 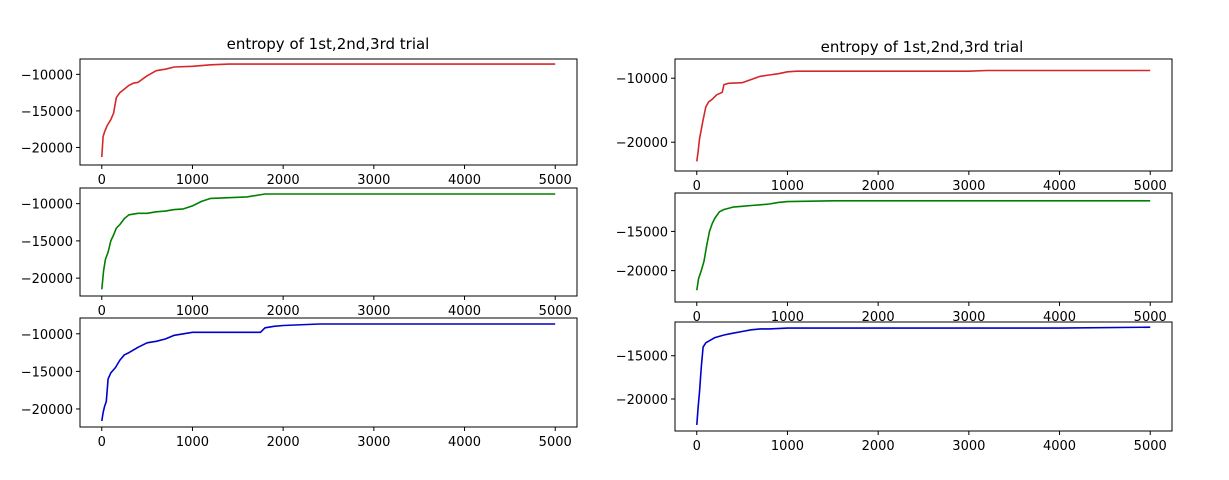 I want to click on series-line-right-bottom, so click(x=923, y=375).